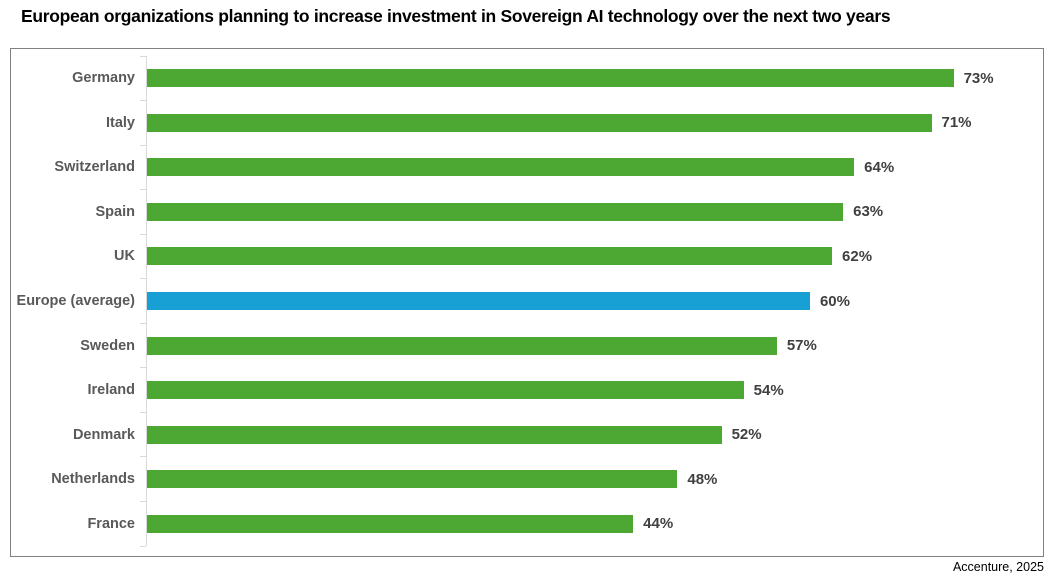 This screenshot has height=582, width=1054. What do you see at coordinates (768, 390) in the screenshot?
I see `value-label-ireland: 54%` at bounding box center [768, 390].